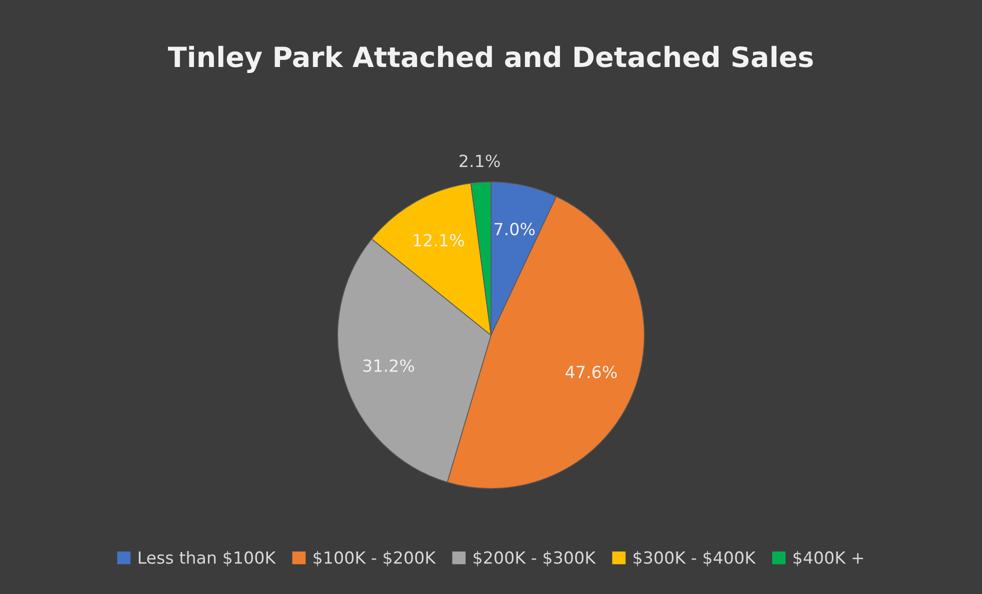  What do you see at coordinates (490, 59) in the screenshot?
I see `chart-title: Tinley Park Attached and Detached Sales` at bounding box center [490, 59].